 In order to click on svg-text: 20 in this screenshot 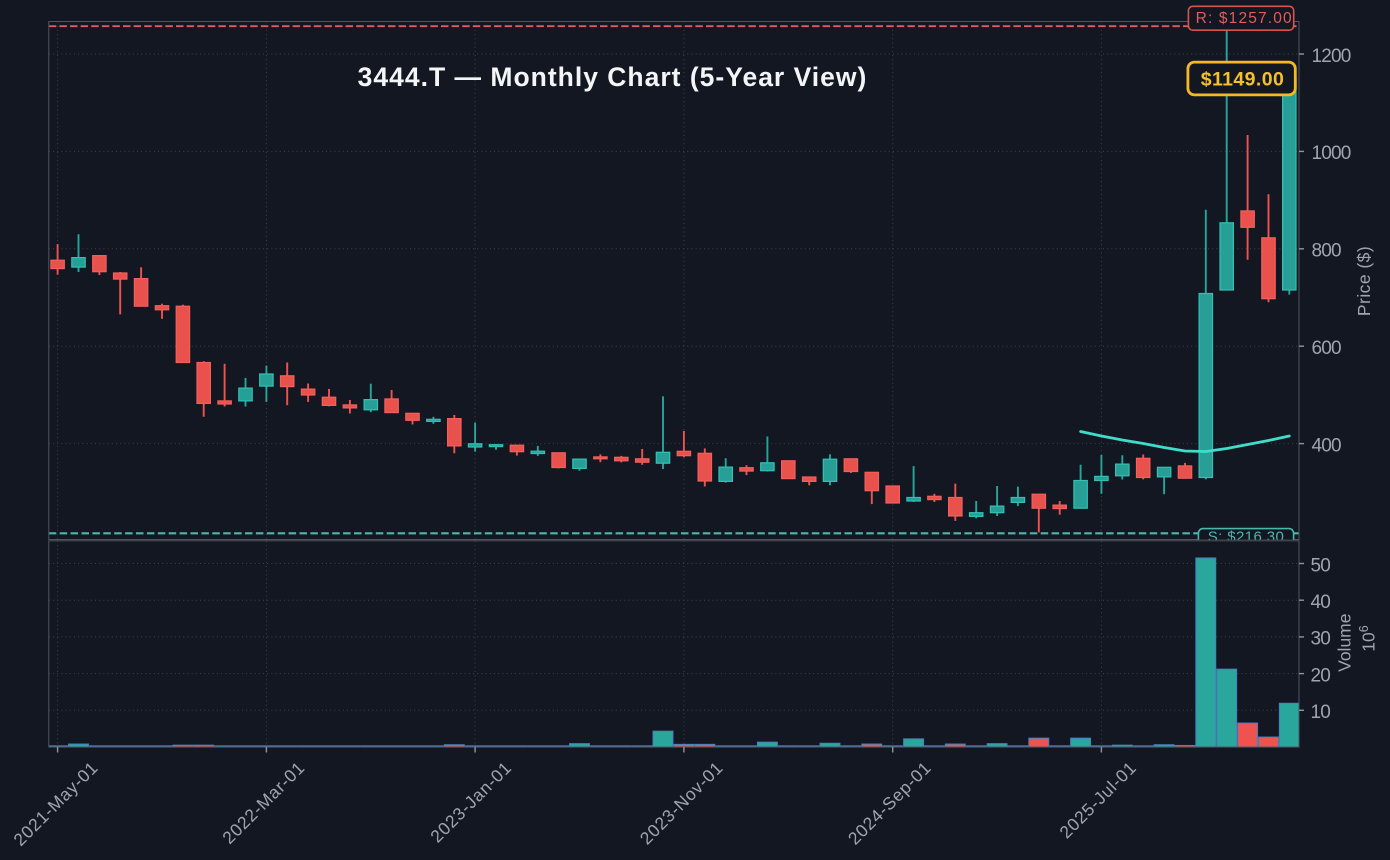, I will do `click(1321, 675)`.